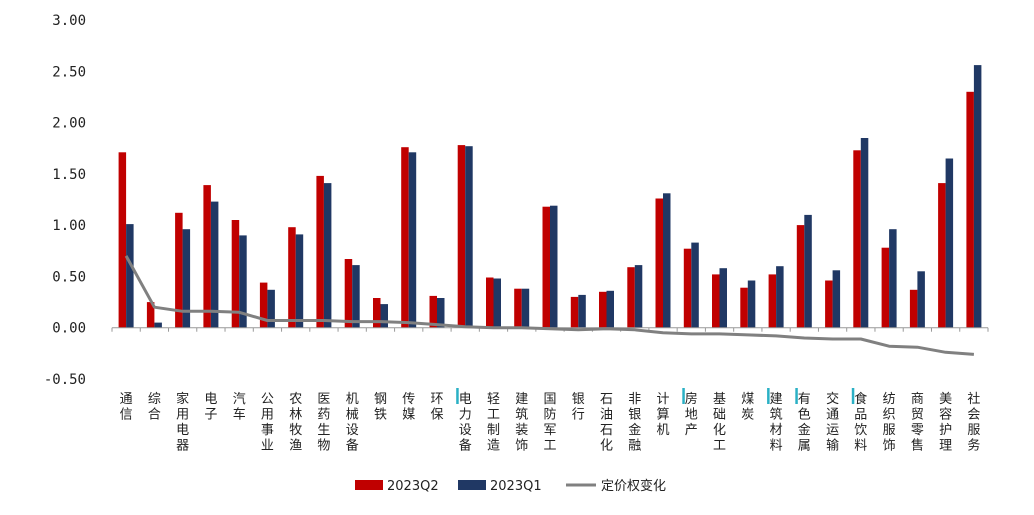  What do you see at coordinates (436, 407) in the screenshot?
I see `x-tick-label: 环保` at bounding box center [436, 407].